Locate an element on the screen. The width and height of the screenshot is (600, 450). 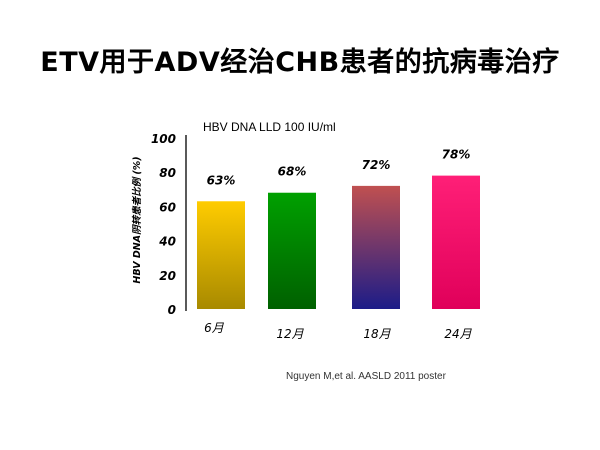
x-tick-label: 18月 is located at coordinates (377, 334).